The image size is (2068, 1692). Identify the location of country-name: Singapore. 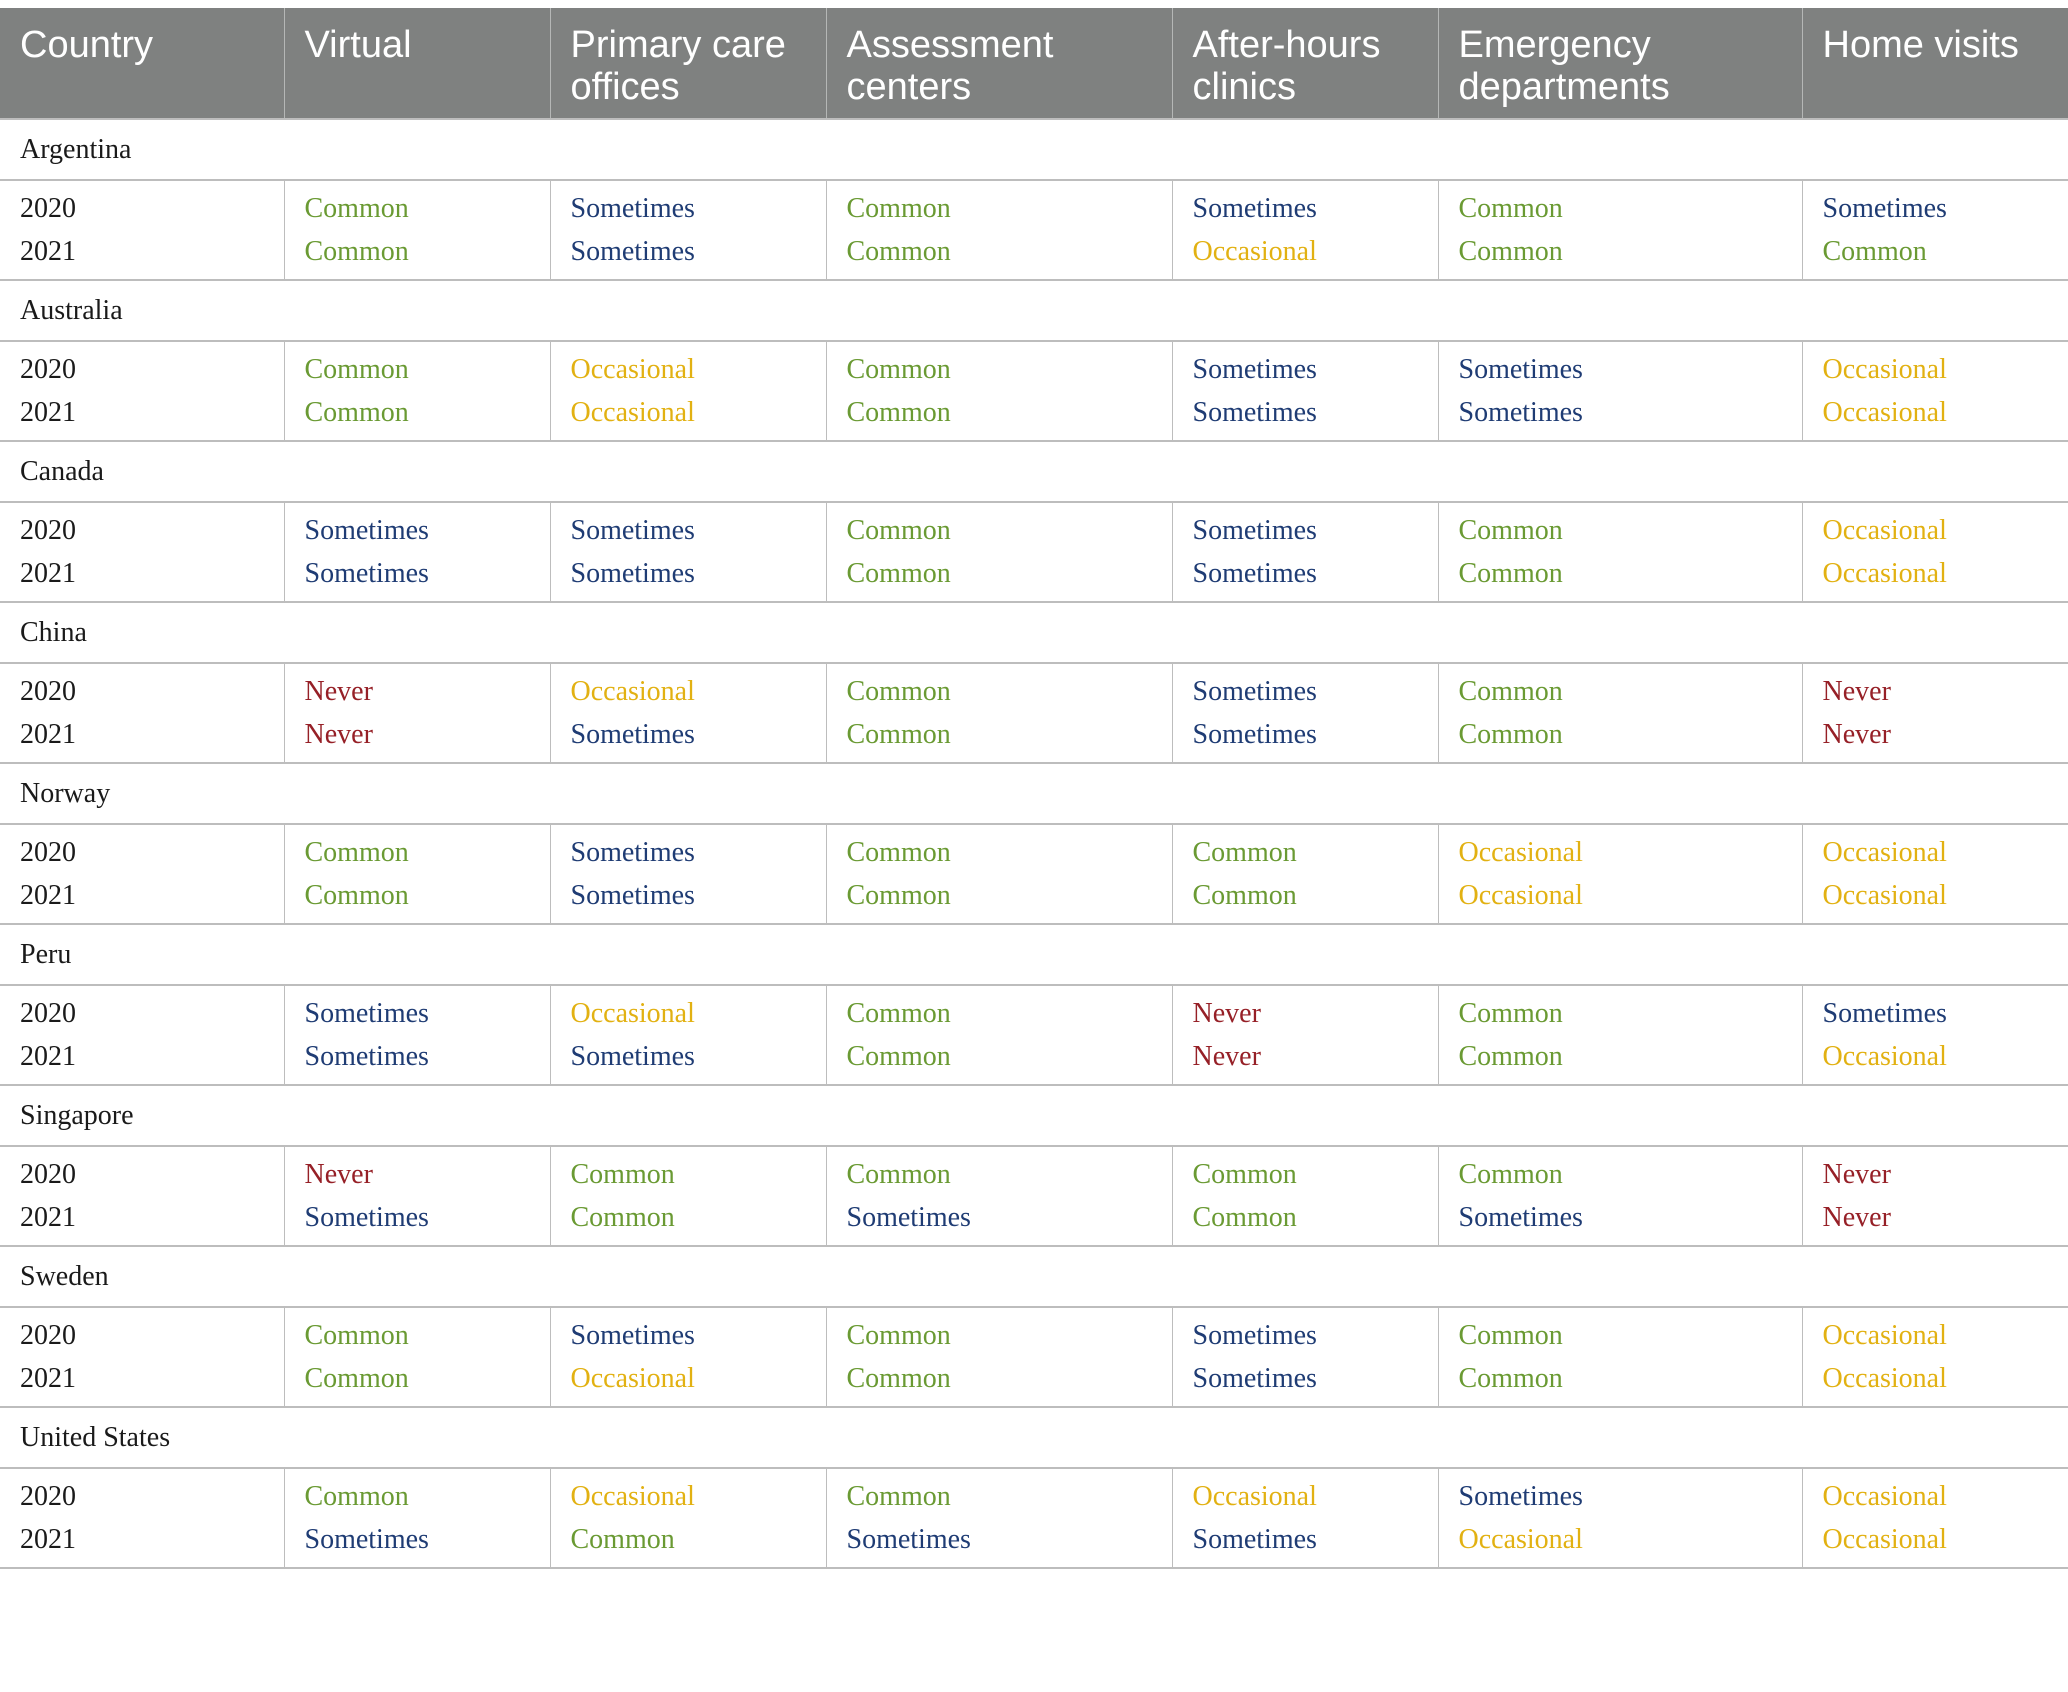
(1034, 1115).